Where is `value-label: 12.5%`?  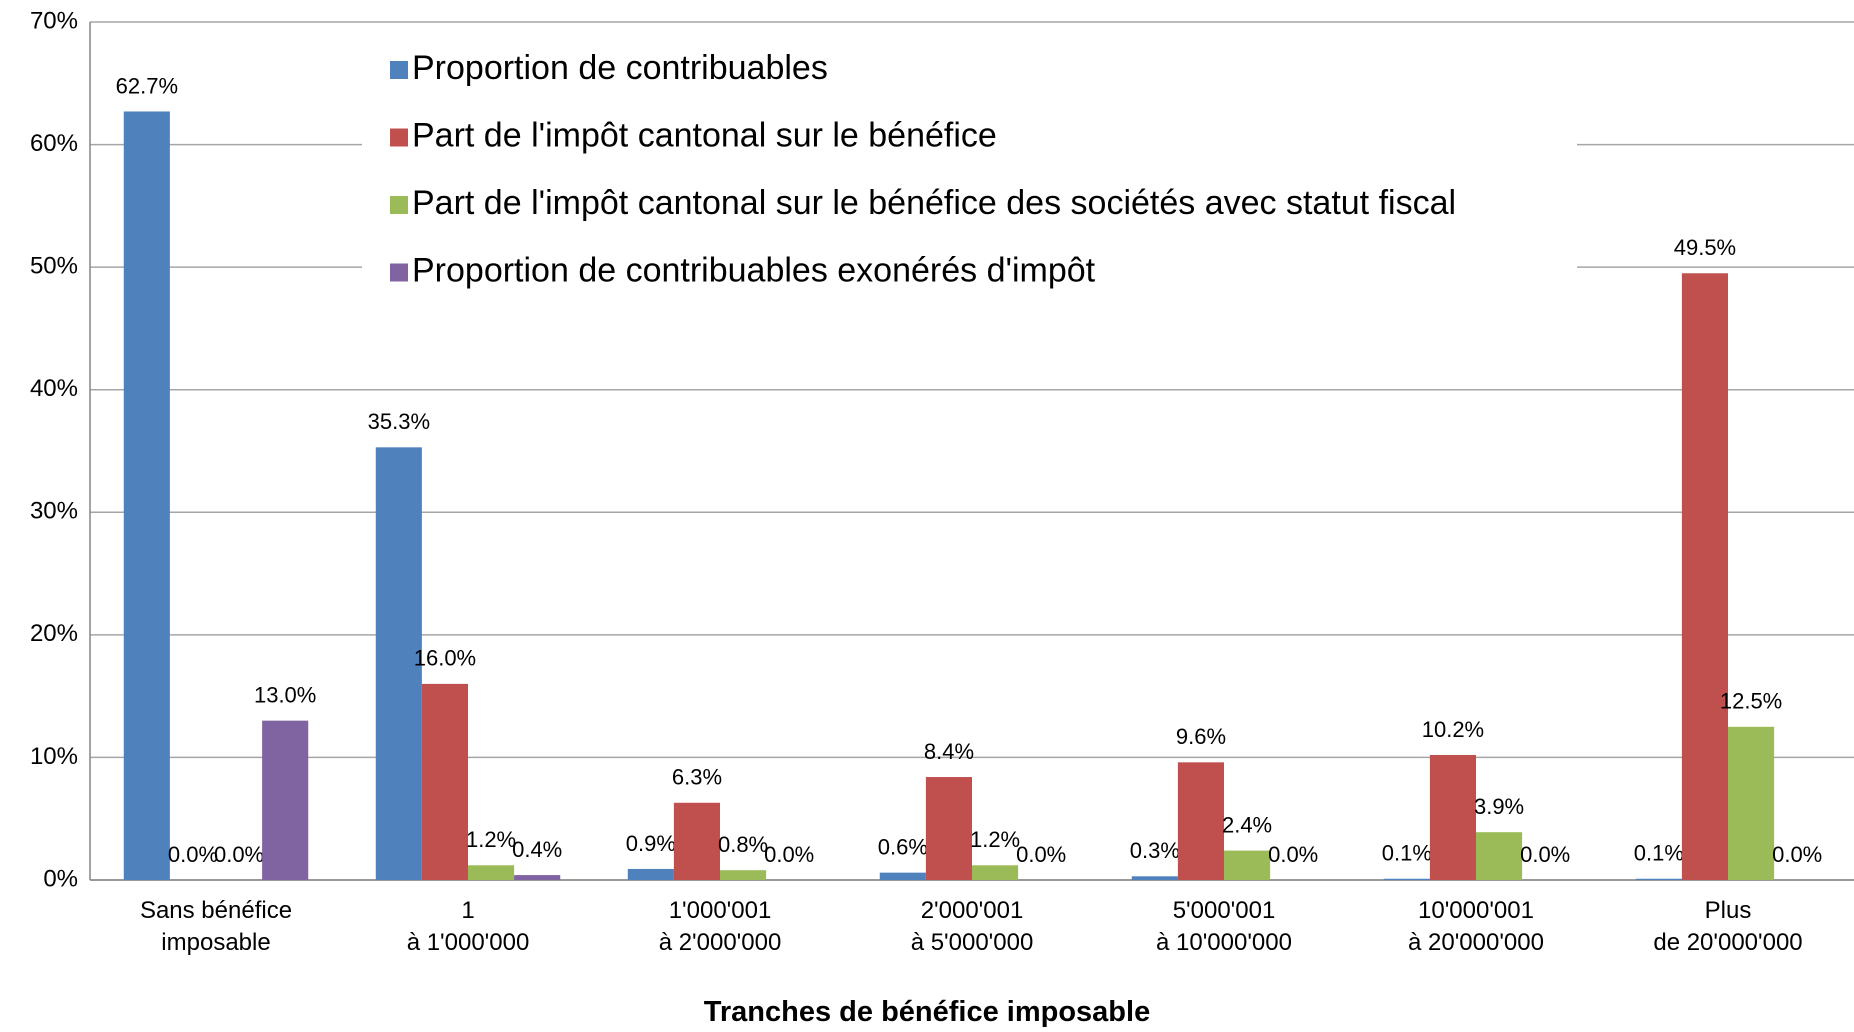 value-label: 12.5% is located at coordinates (1751, 701).